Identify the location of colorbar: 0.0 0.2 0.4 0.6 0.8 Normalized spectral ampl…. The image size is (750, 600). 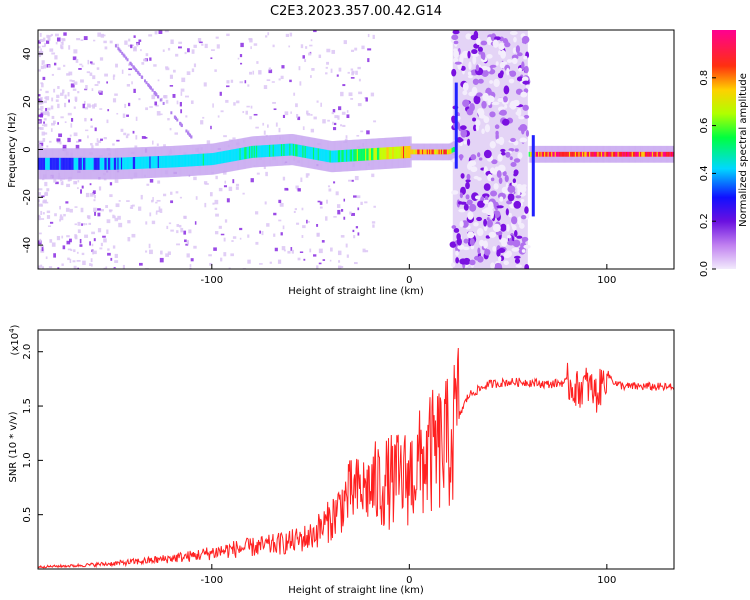
(724, 153).